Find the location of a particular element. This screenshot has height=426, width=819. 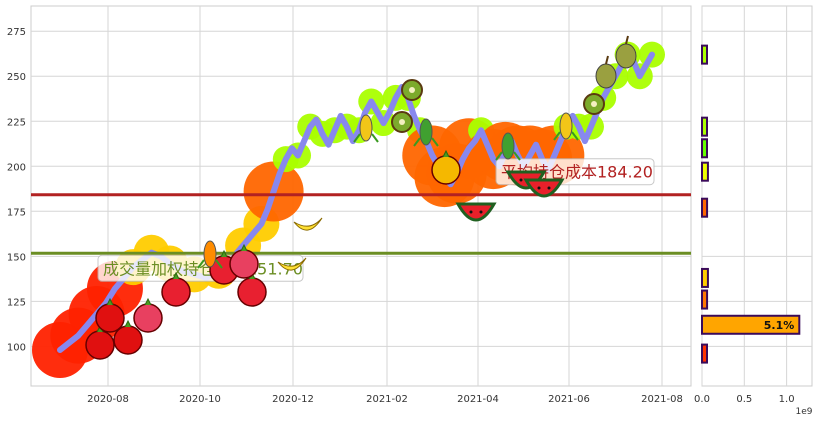

carrot-icon is located at coordinates (210, 254).